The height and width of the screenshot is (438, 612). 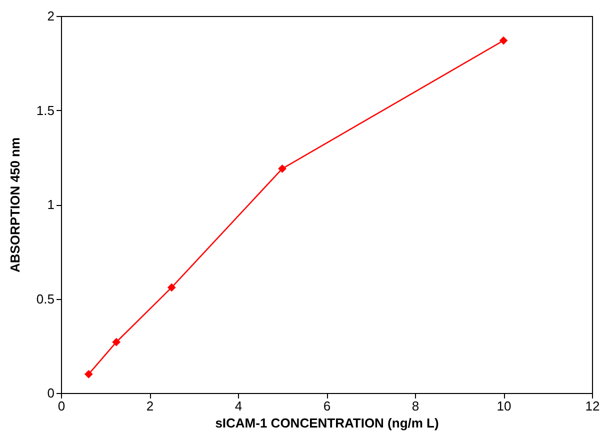 I want to click on x-tick-label: 2, so click(x=150, y=406).